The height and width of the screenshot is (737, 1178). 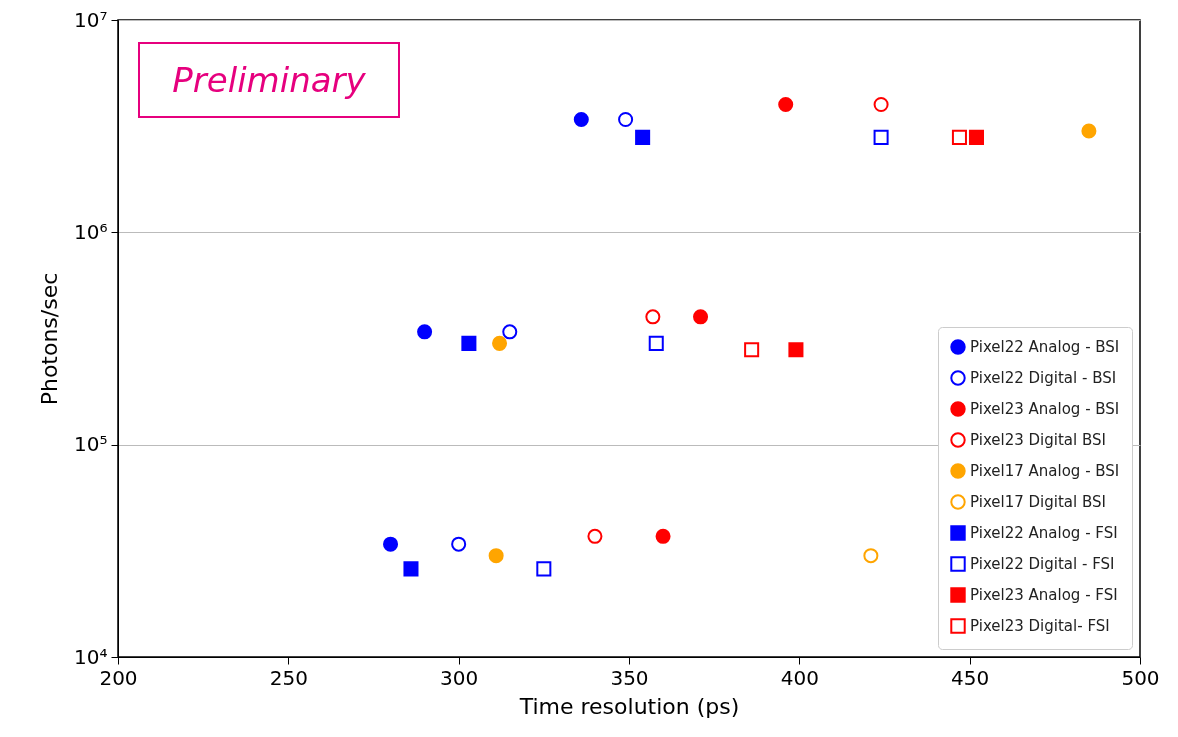 I want to click on legend-label: Pixel22 Digital - FSI, so click(x=1042, y=564).